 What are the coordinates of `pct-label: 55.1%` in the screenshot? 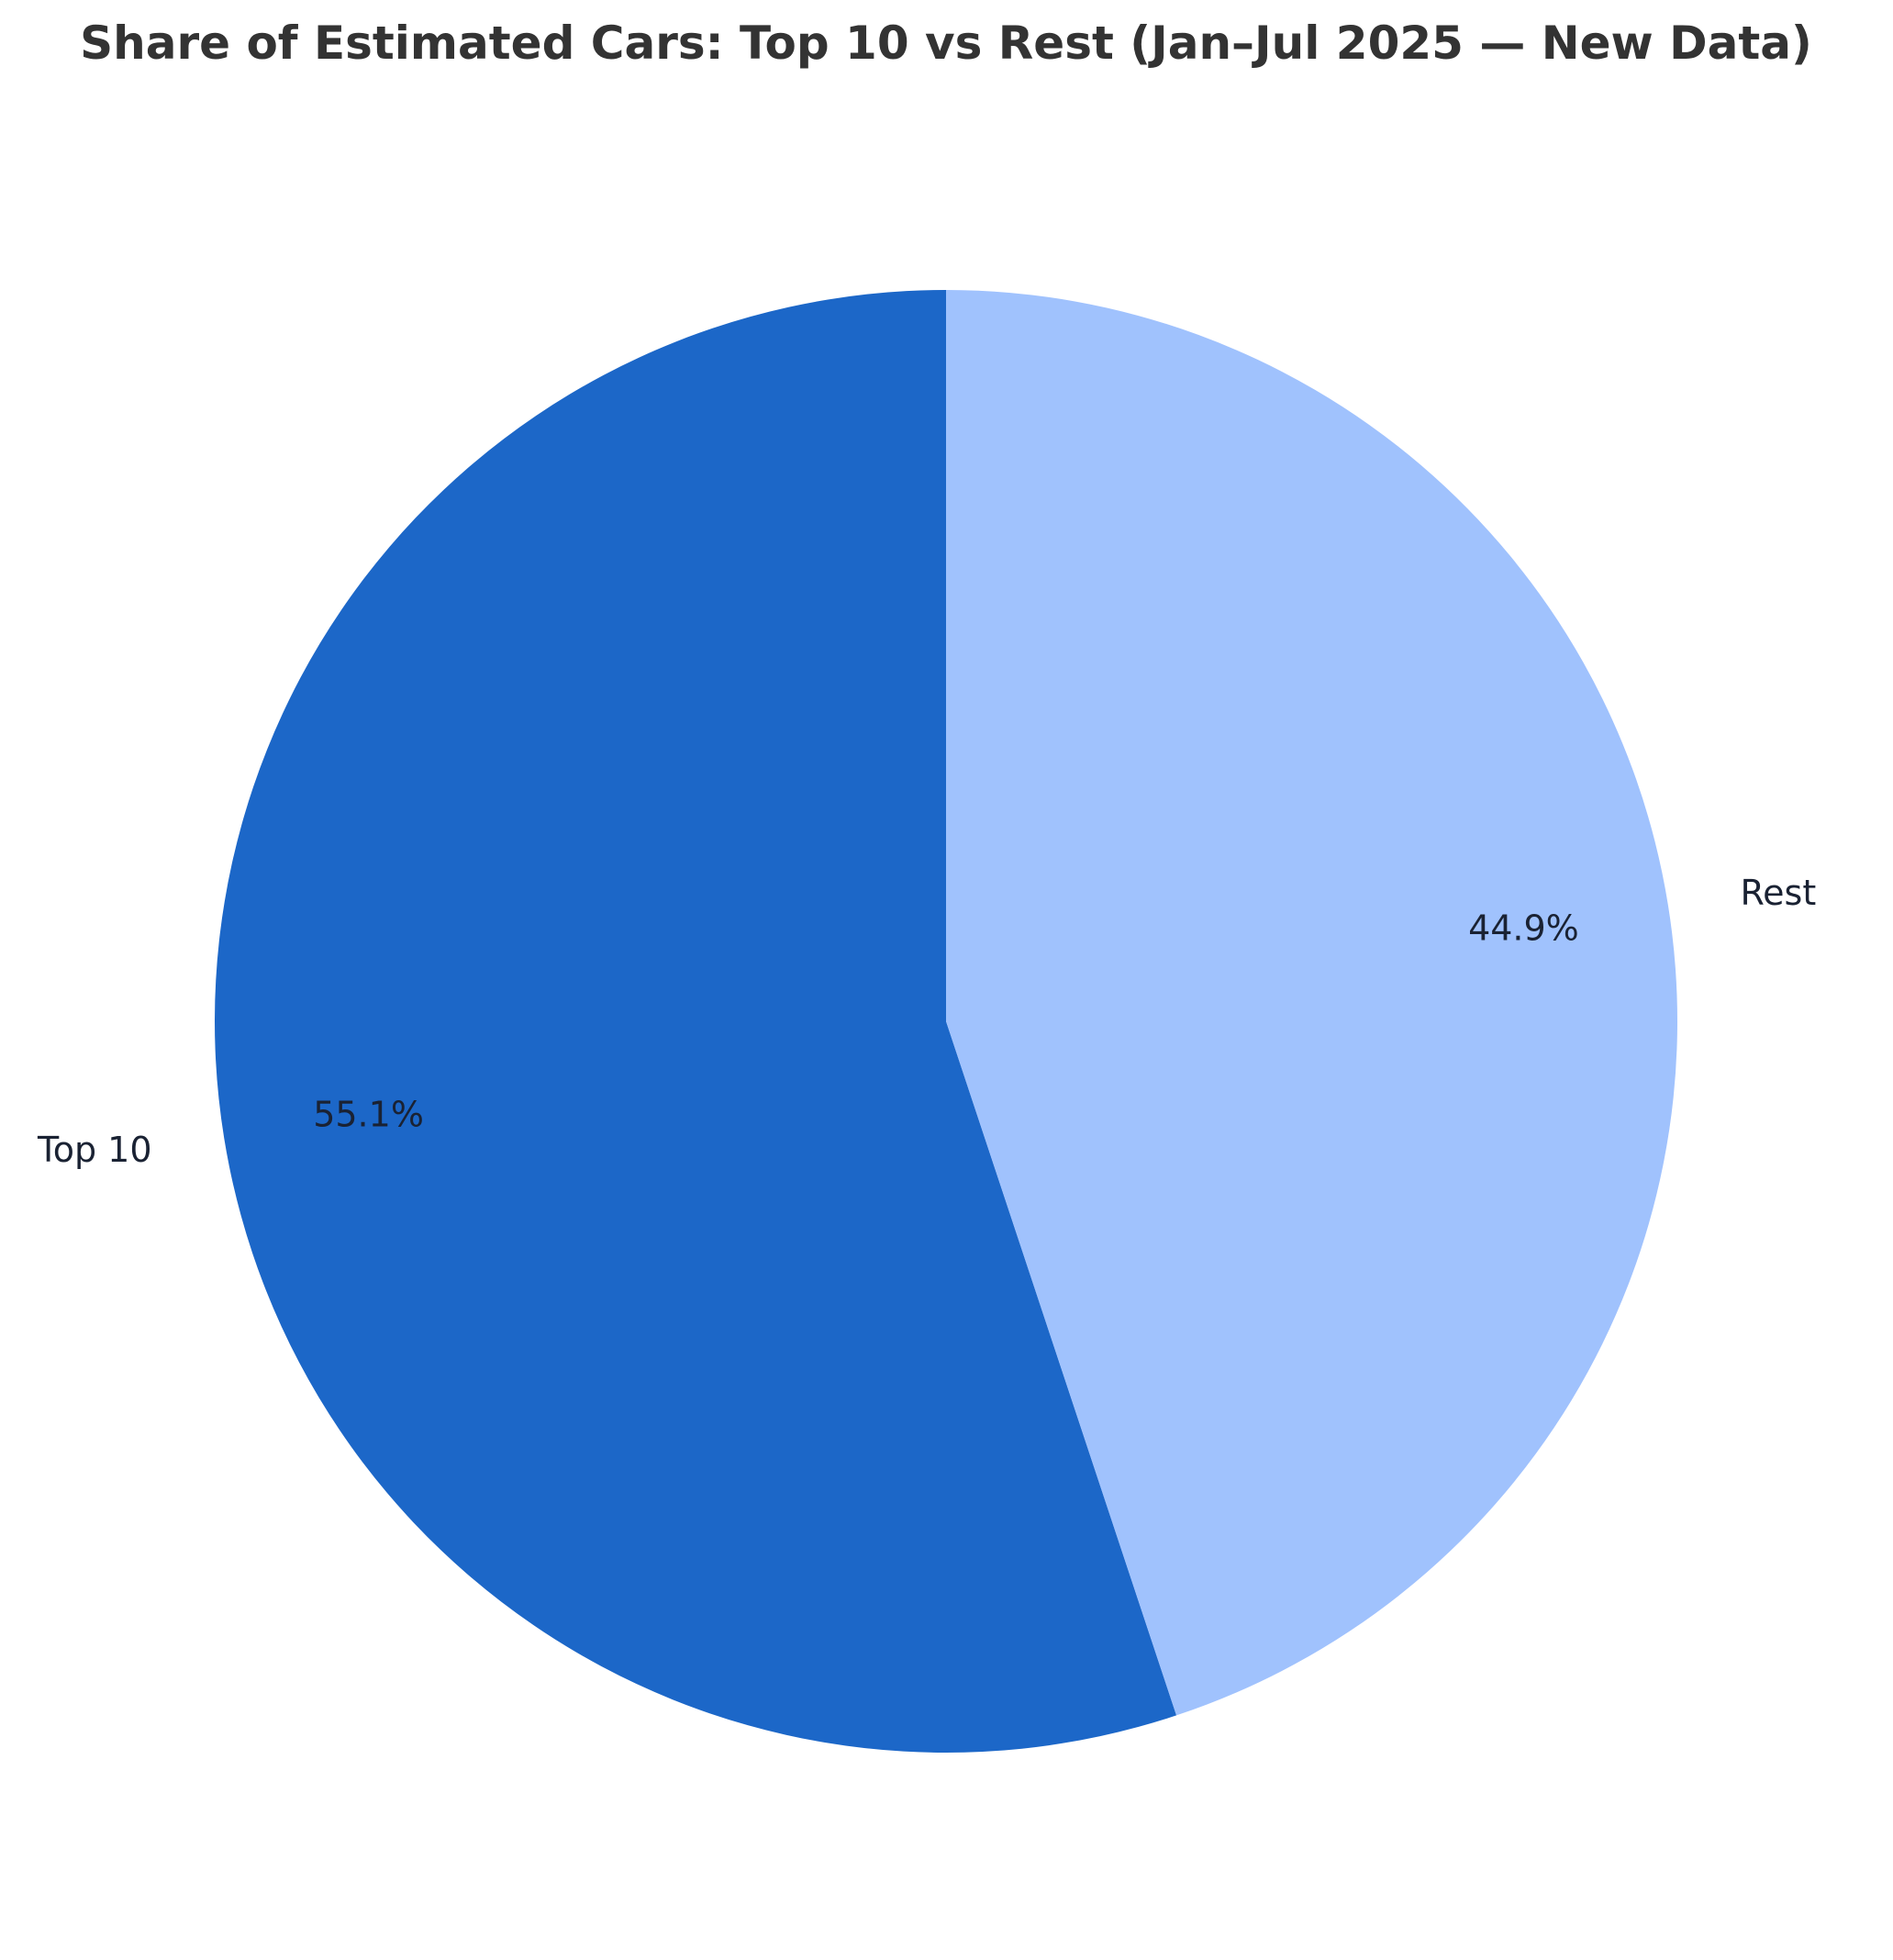 It's located at (368, 1115).